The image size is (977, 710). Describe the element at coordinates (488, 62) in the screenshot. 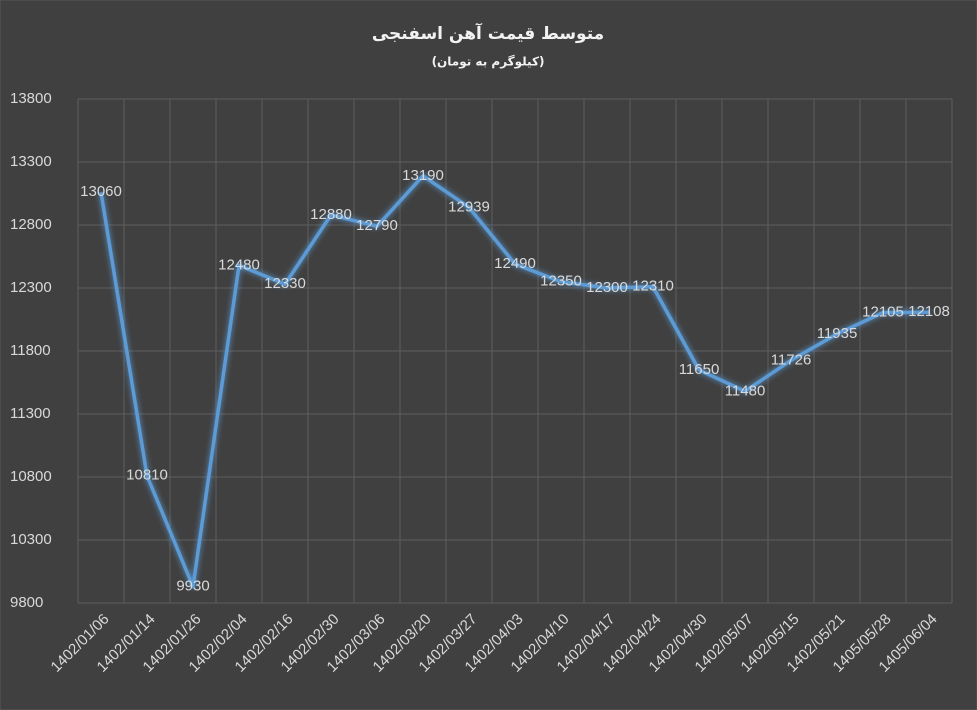

I see `chart-subtitle: (کیلوگرم به تومان)` at that location.